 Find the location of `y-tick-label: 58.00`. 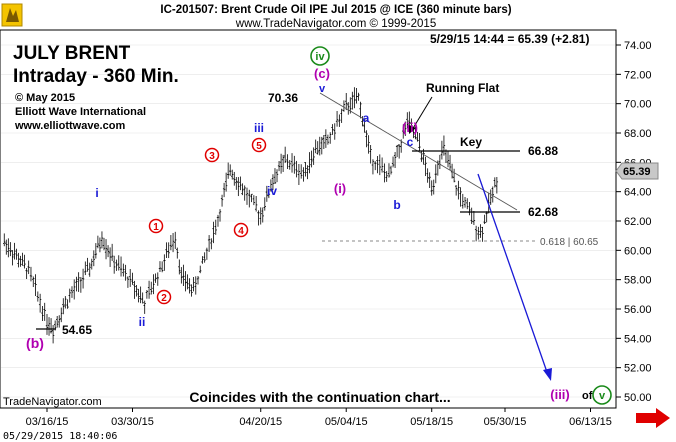

y-tick-label: 58.00 is located at coordinates (638, 281).